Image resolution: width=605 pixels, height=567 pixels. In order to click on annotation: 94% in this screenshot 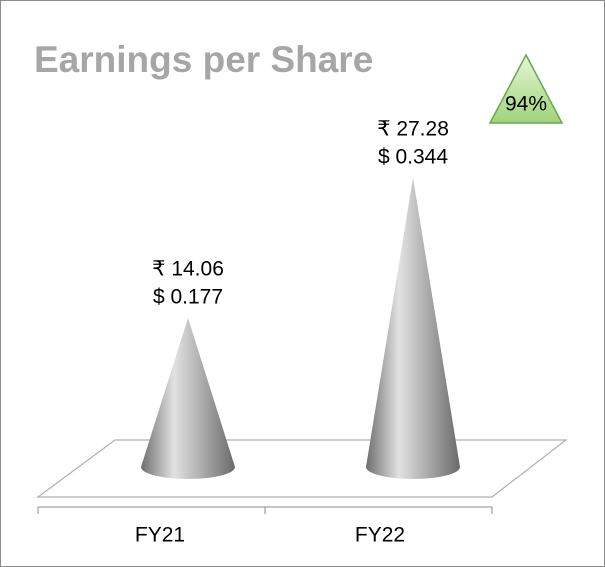, I will do `click(526, 104)`.